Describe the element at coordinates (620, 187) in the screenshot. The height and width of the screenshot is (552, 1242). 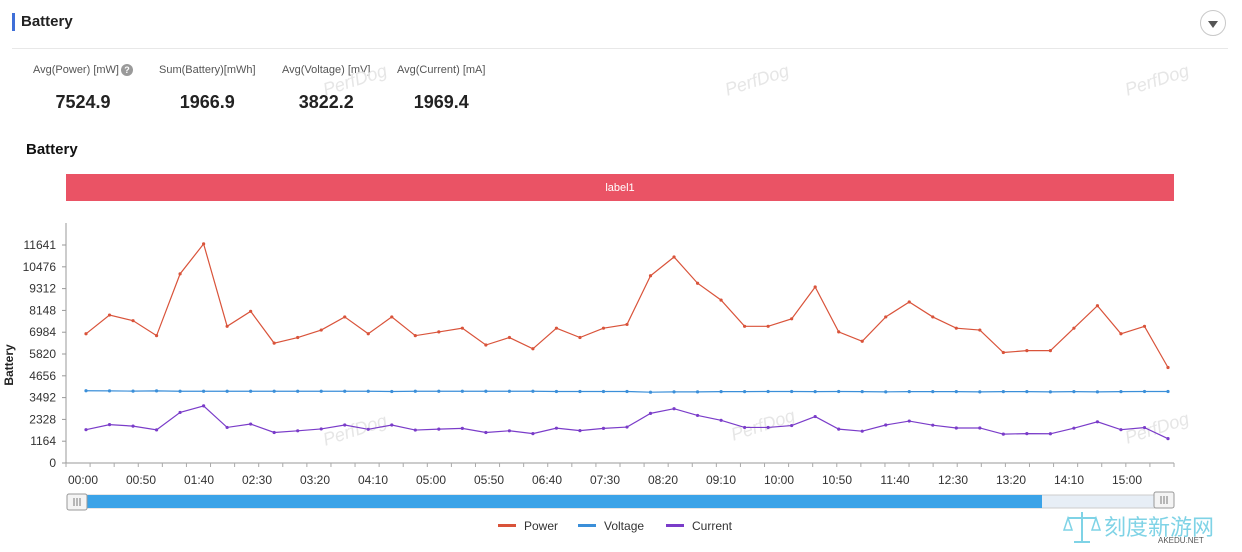
I see `chart-band-label: label1` at that location.